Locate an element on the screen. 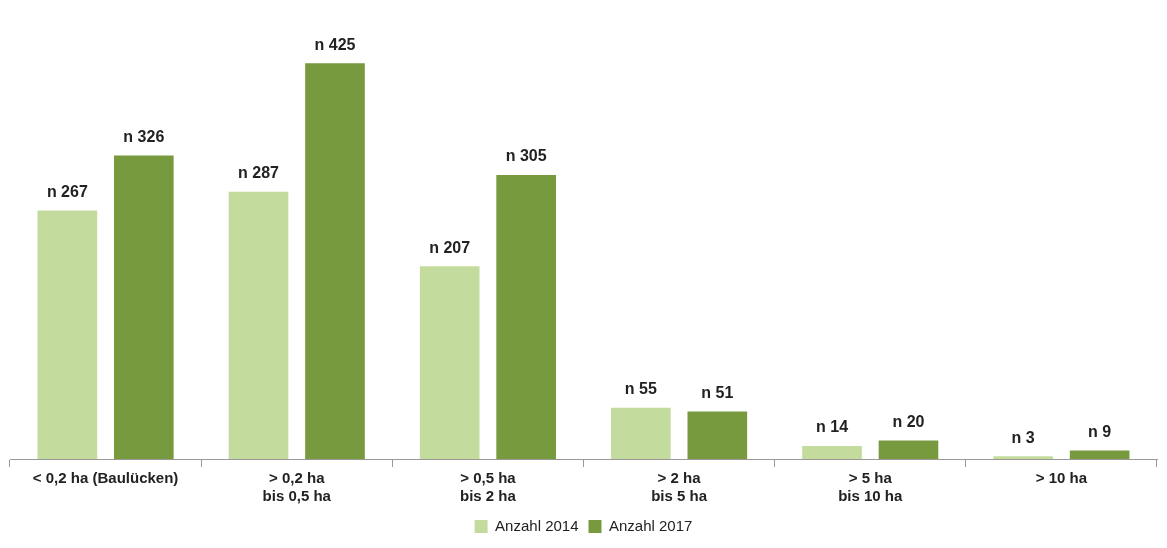  x-tick-label: > 2 ha bis 5 ha is located at coordinates (679, 487).